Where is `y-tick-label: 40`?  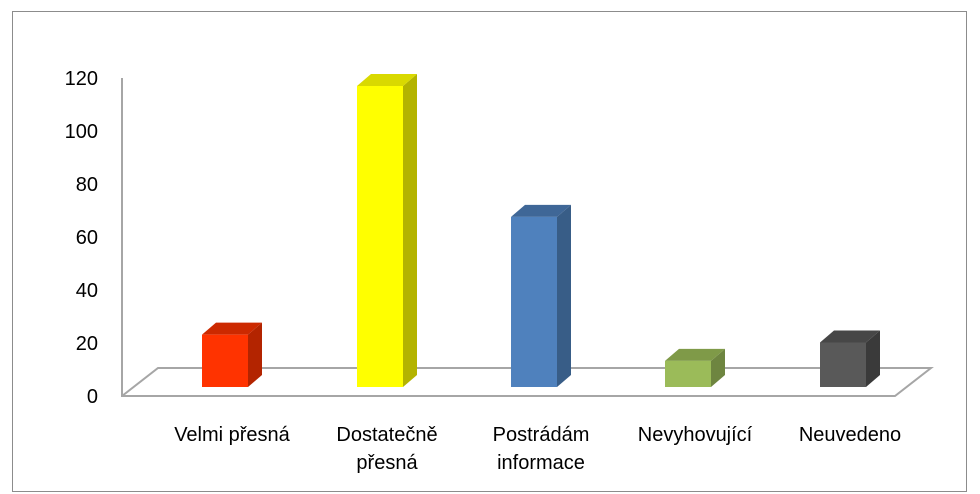
y-tick-label: 40 is located at coordinates (87, 291).